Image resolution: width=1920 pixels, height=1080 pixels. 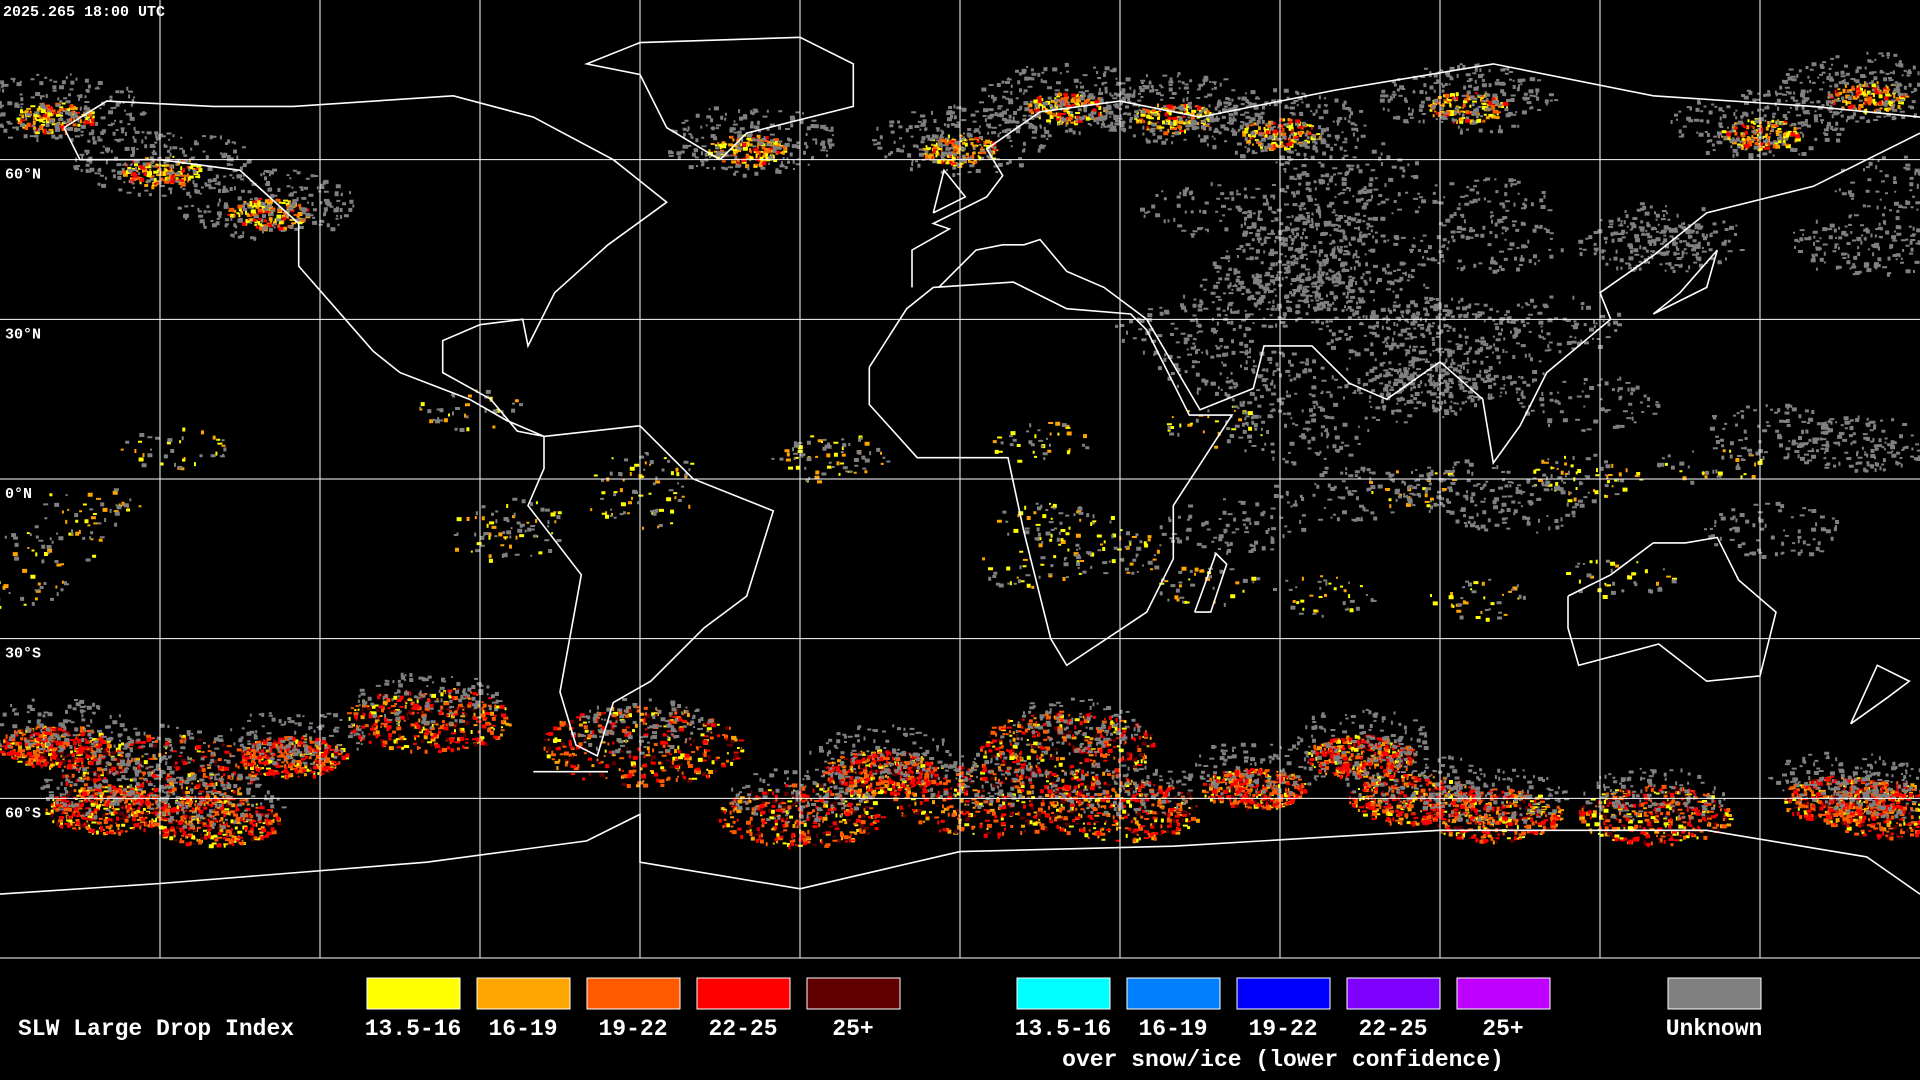 I want to click on timestamp: 2025.265 18:00 UTC, so click(x=84, y=12).